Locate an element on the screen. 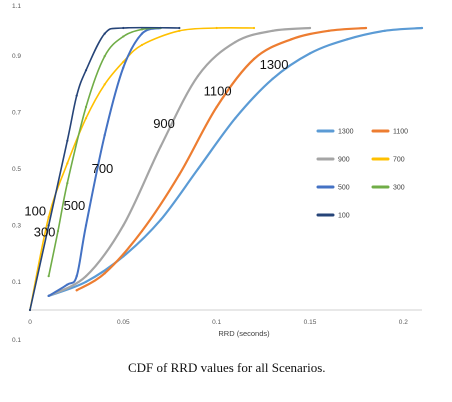 The height and width of the screenshot is (402, 452). x-tick-label: 0.15 is located at coordinates (310, 322).